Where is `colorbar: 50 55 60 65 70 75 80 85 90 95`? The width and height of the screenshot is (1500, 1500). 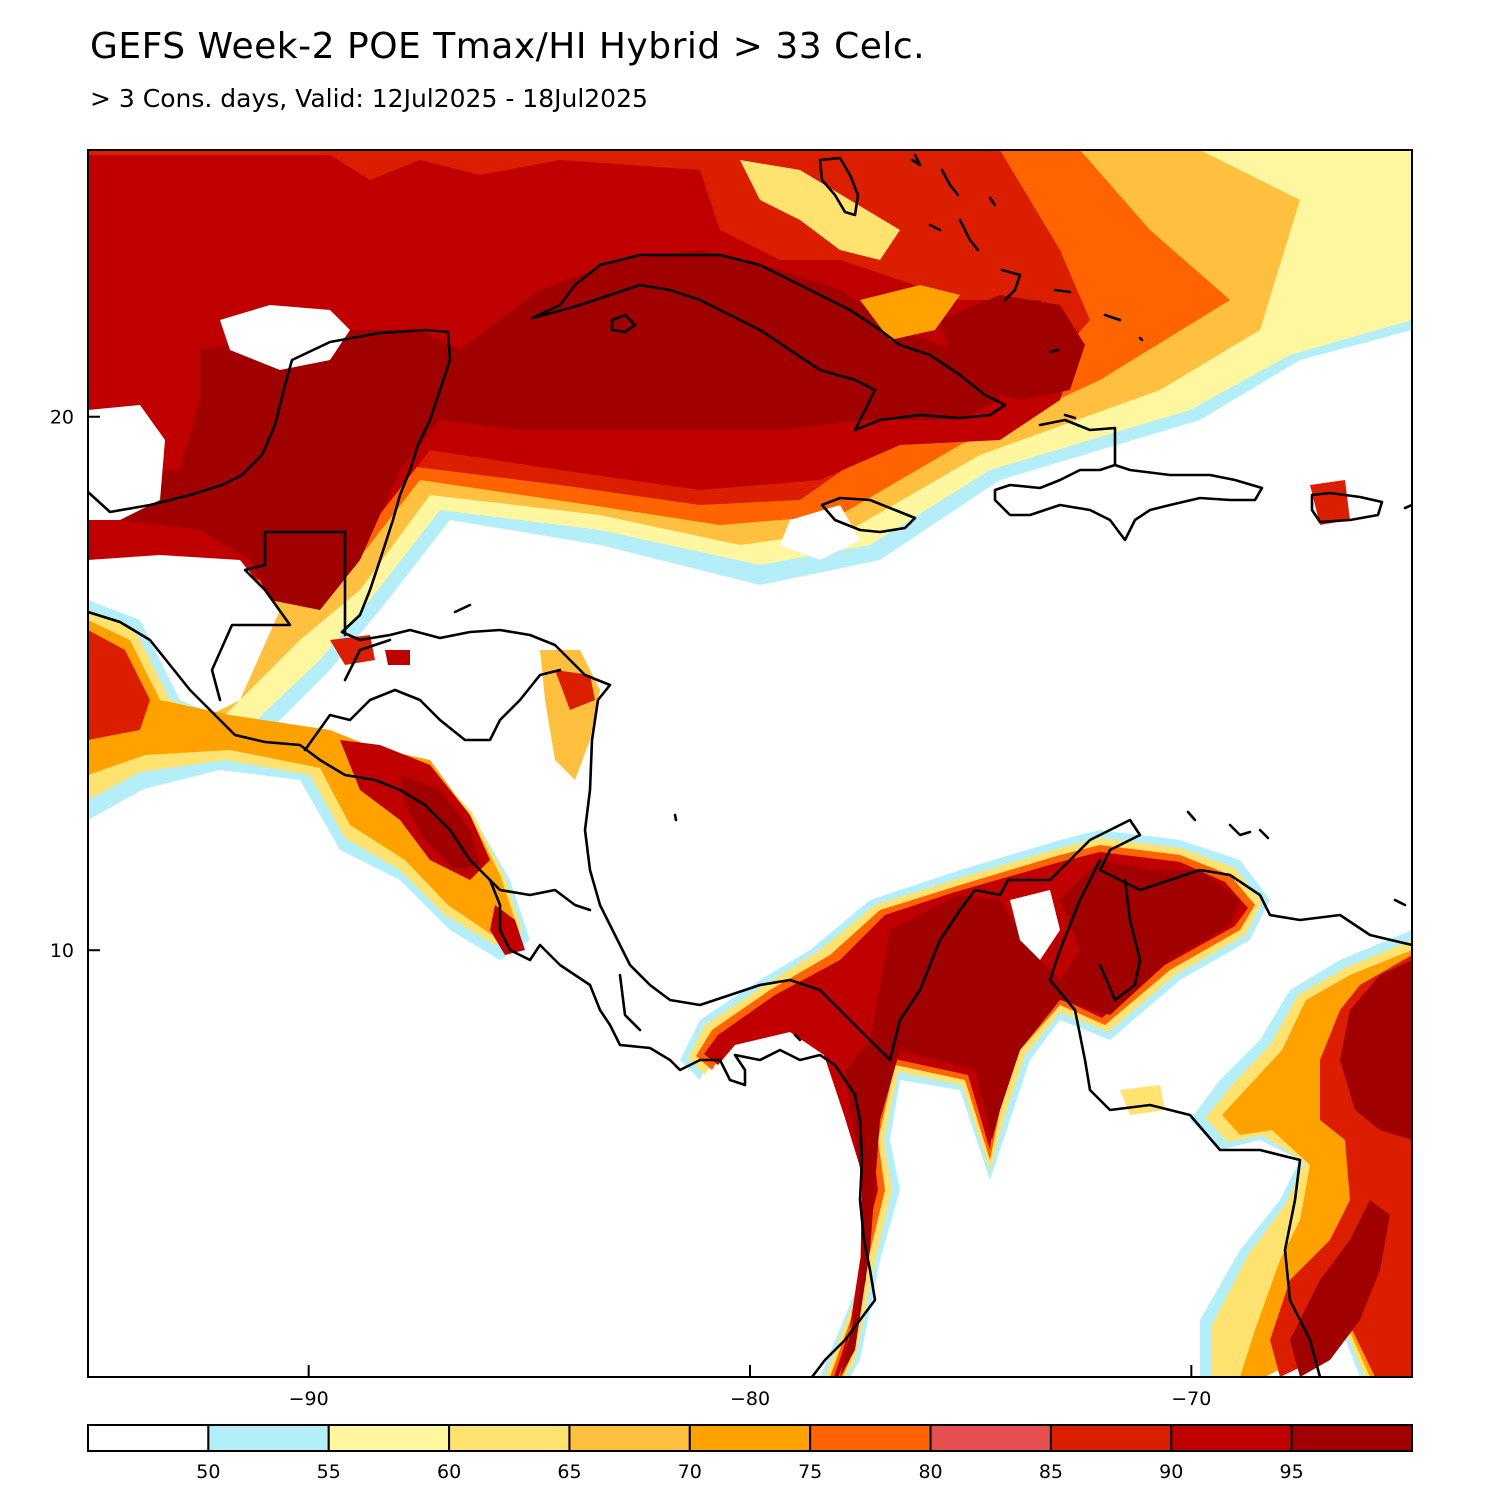
colorbar: 50 55 60 65 70 75 80 85 90 95 is located at coordinates (750, 1453).